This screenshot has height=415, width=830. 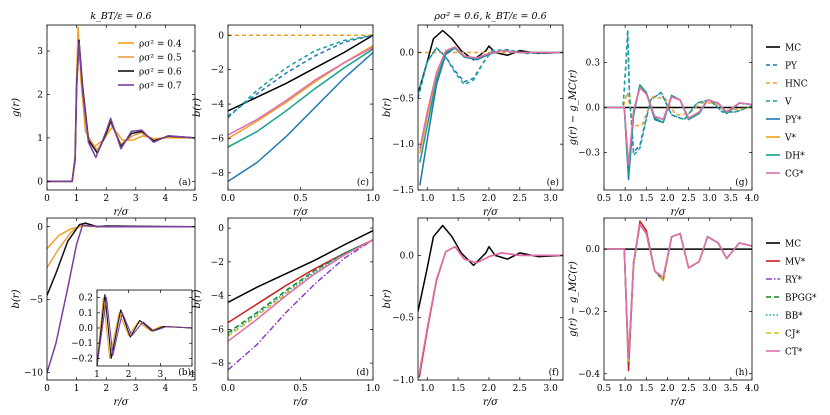 I want to click on series-line-PY*, so click(x=300, y=117).